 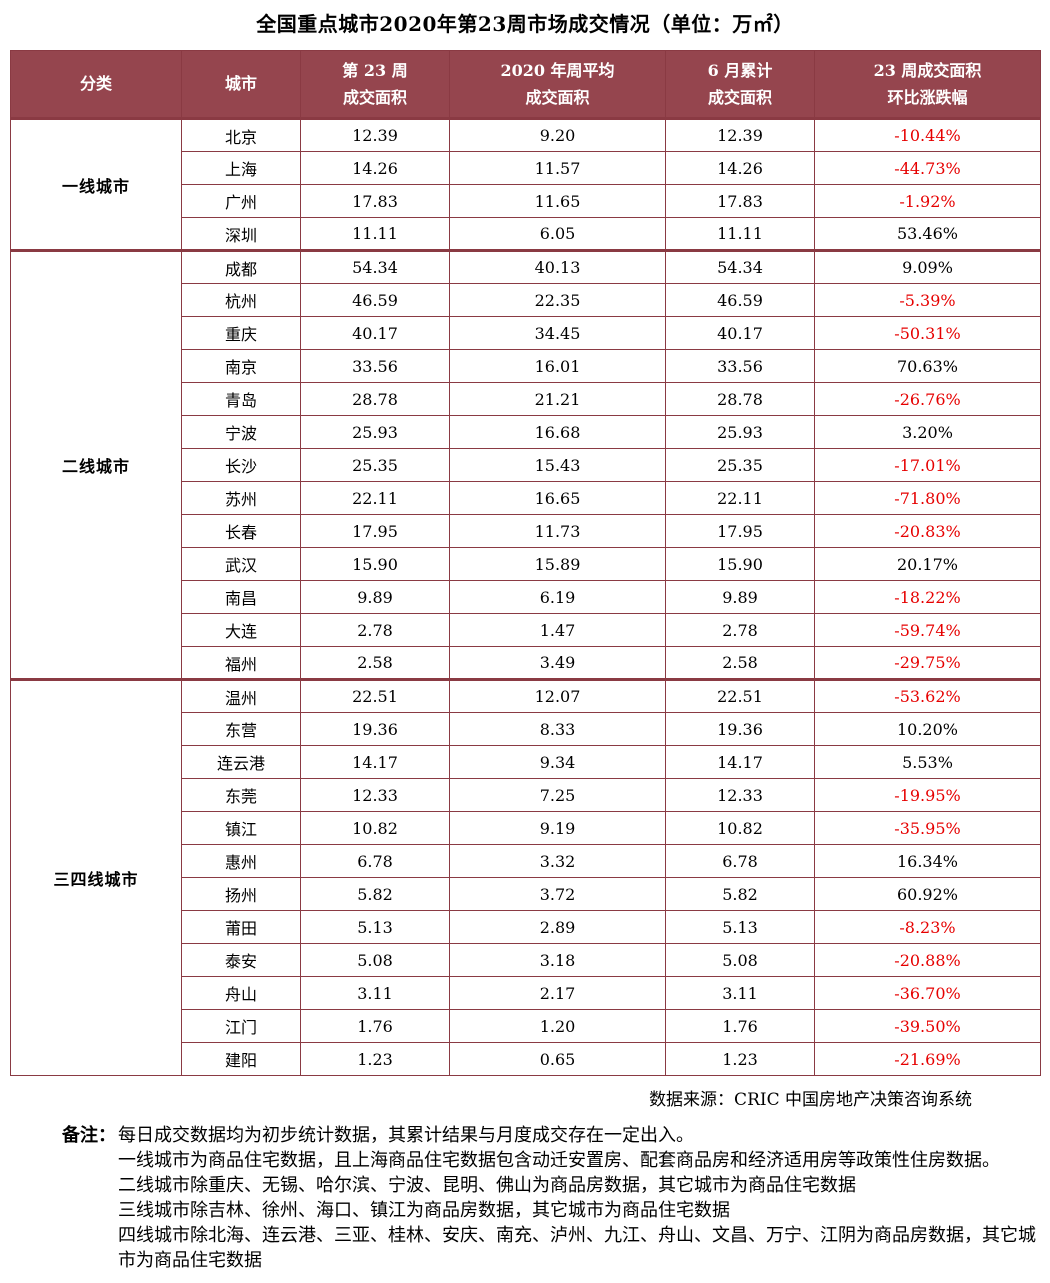 I want to click on week23-area-cell: 15.90, so click(x=375, y=564).